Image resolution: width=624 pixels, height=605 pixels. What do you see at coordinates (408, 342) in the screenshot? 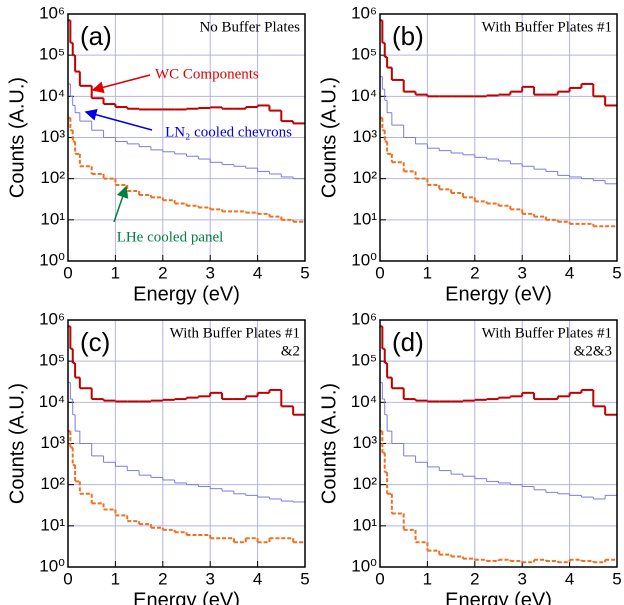
I see `panel-label: (d)` at bounding box center [408, 342].